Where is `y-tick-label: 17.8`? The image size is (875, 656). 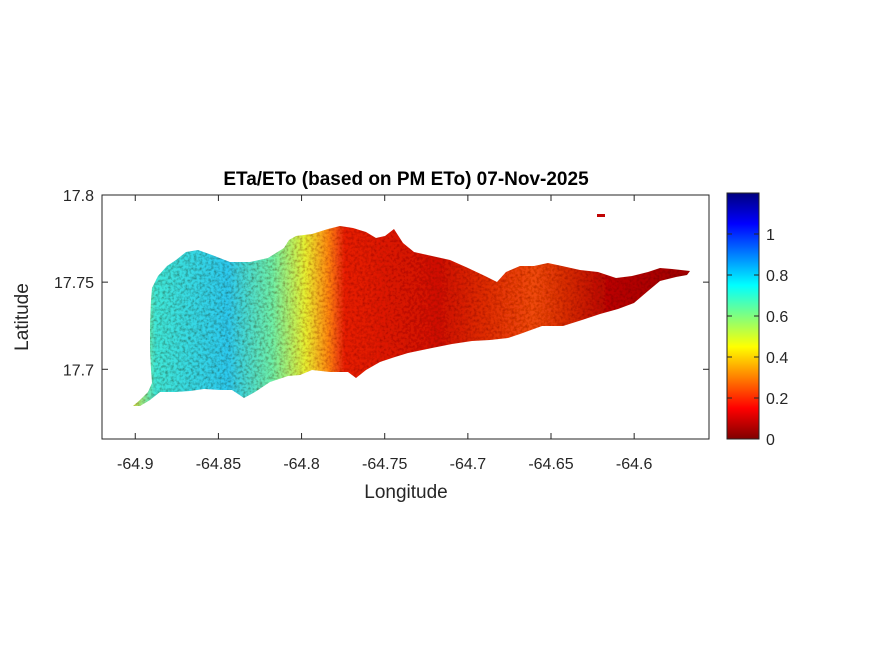 y-tick-label: 17.8 is located at coordinates (78, 196).